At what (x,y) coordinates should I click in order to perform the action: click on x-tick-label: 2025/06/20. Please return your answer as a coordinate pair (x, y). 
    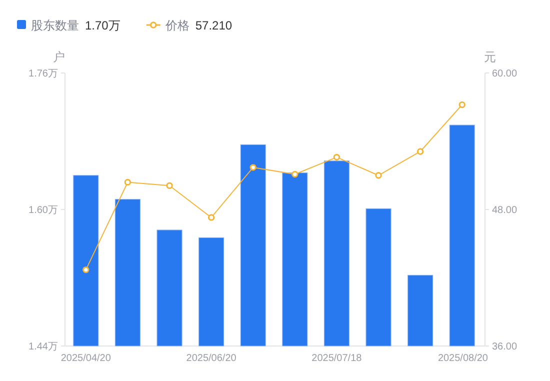
    Looking at the image, I should click on (211, 358).